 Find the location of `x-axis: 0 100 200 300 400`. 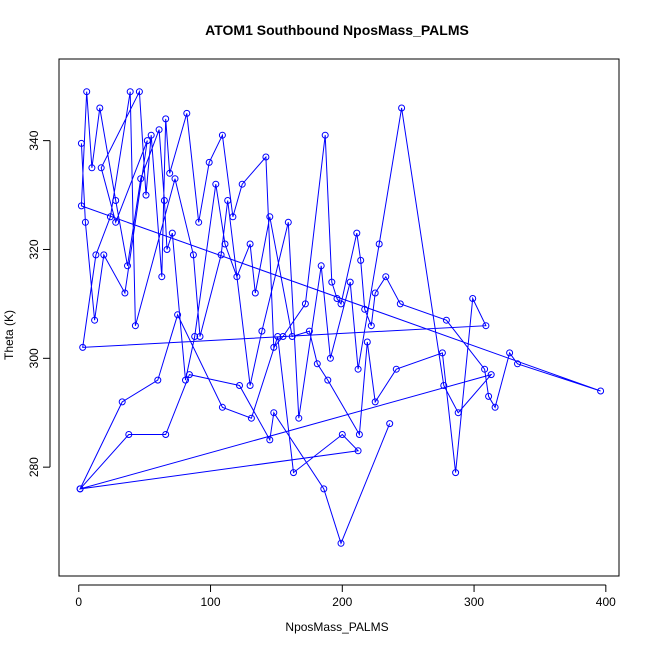

x-axis: 0 100 200 300 400 is located at coordinates (345, 596).